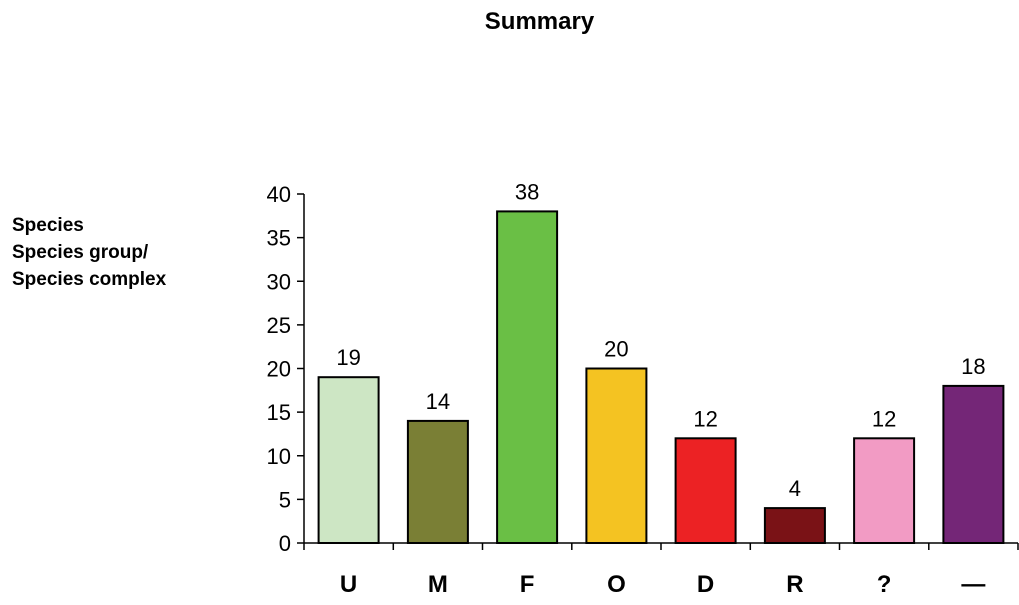 Image resolution: width=1019 pixels, height=605 pixels. I want to click on x-tick-label-4: D, so click(705, 584).